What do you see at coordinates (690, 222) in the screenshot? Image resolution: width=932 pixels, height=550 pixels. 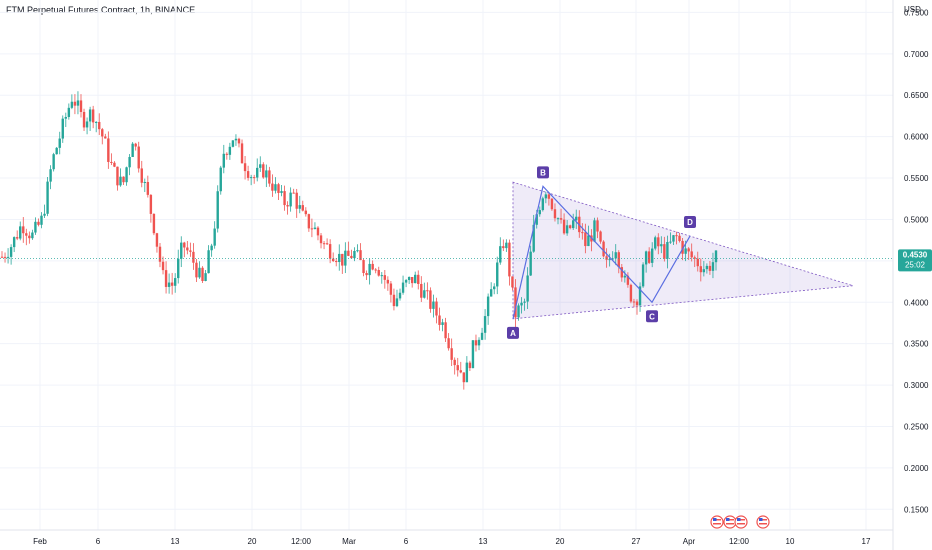 I see `pattern-point-d: D` at bounding box center [690, 222].